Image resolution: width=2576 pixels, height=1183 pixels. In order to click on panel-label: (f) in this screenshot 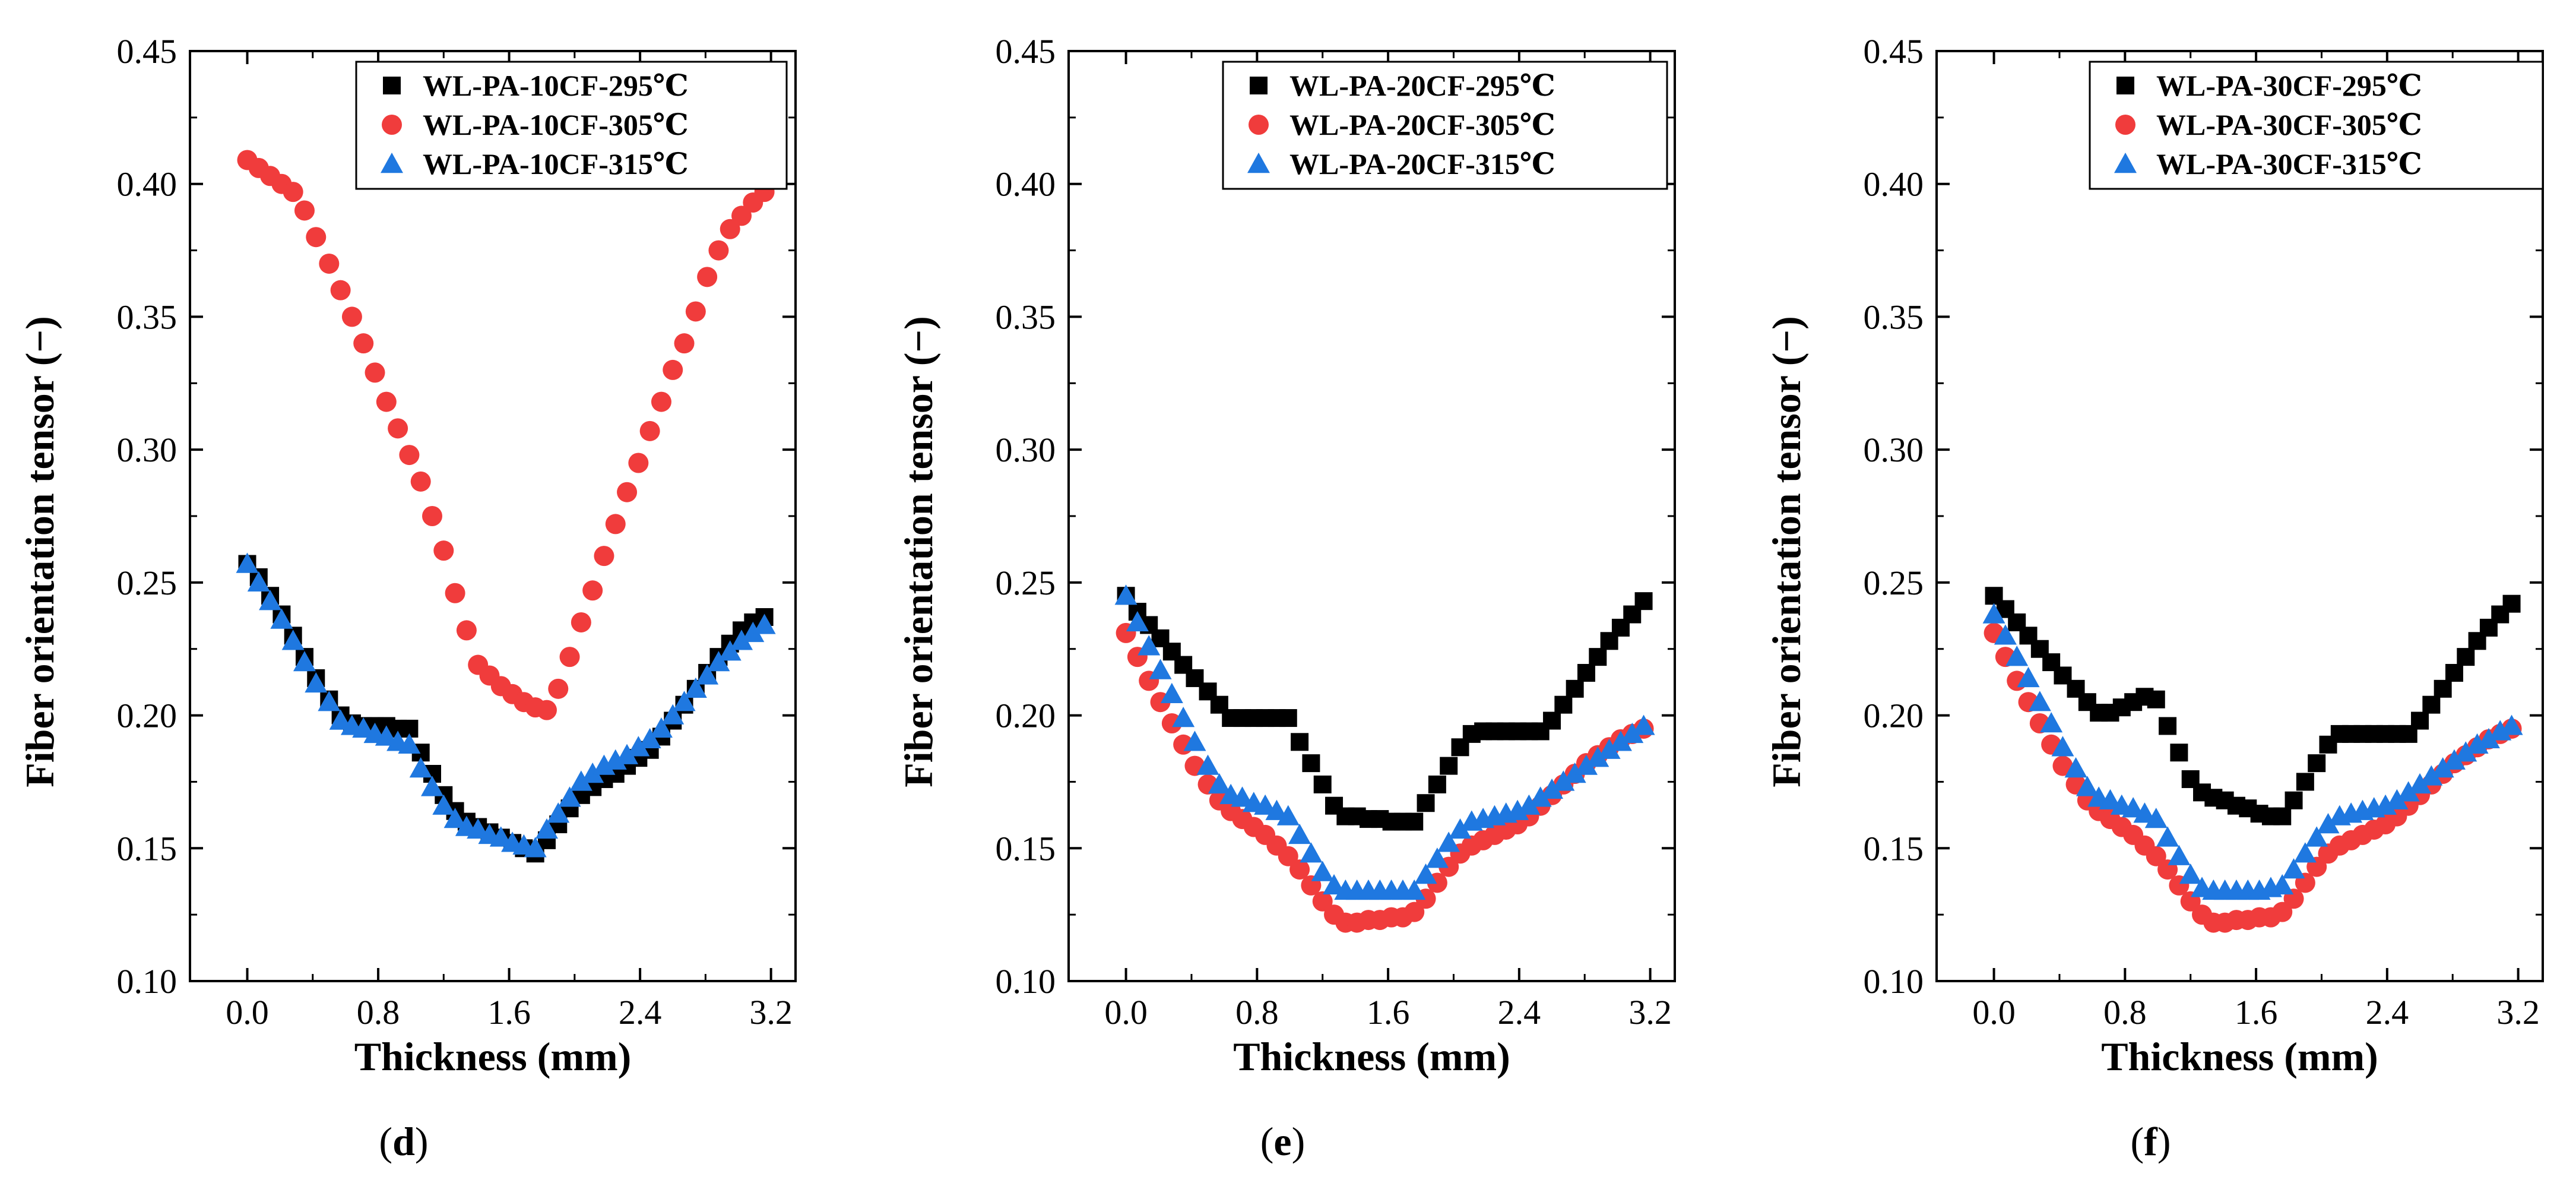, I will do `click(2151, 1141)`.